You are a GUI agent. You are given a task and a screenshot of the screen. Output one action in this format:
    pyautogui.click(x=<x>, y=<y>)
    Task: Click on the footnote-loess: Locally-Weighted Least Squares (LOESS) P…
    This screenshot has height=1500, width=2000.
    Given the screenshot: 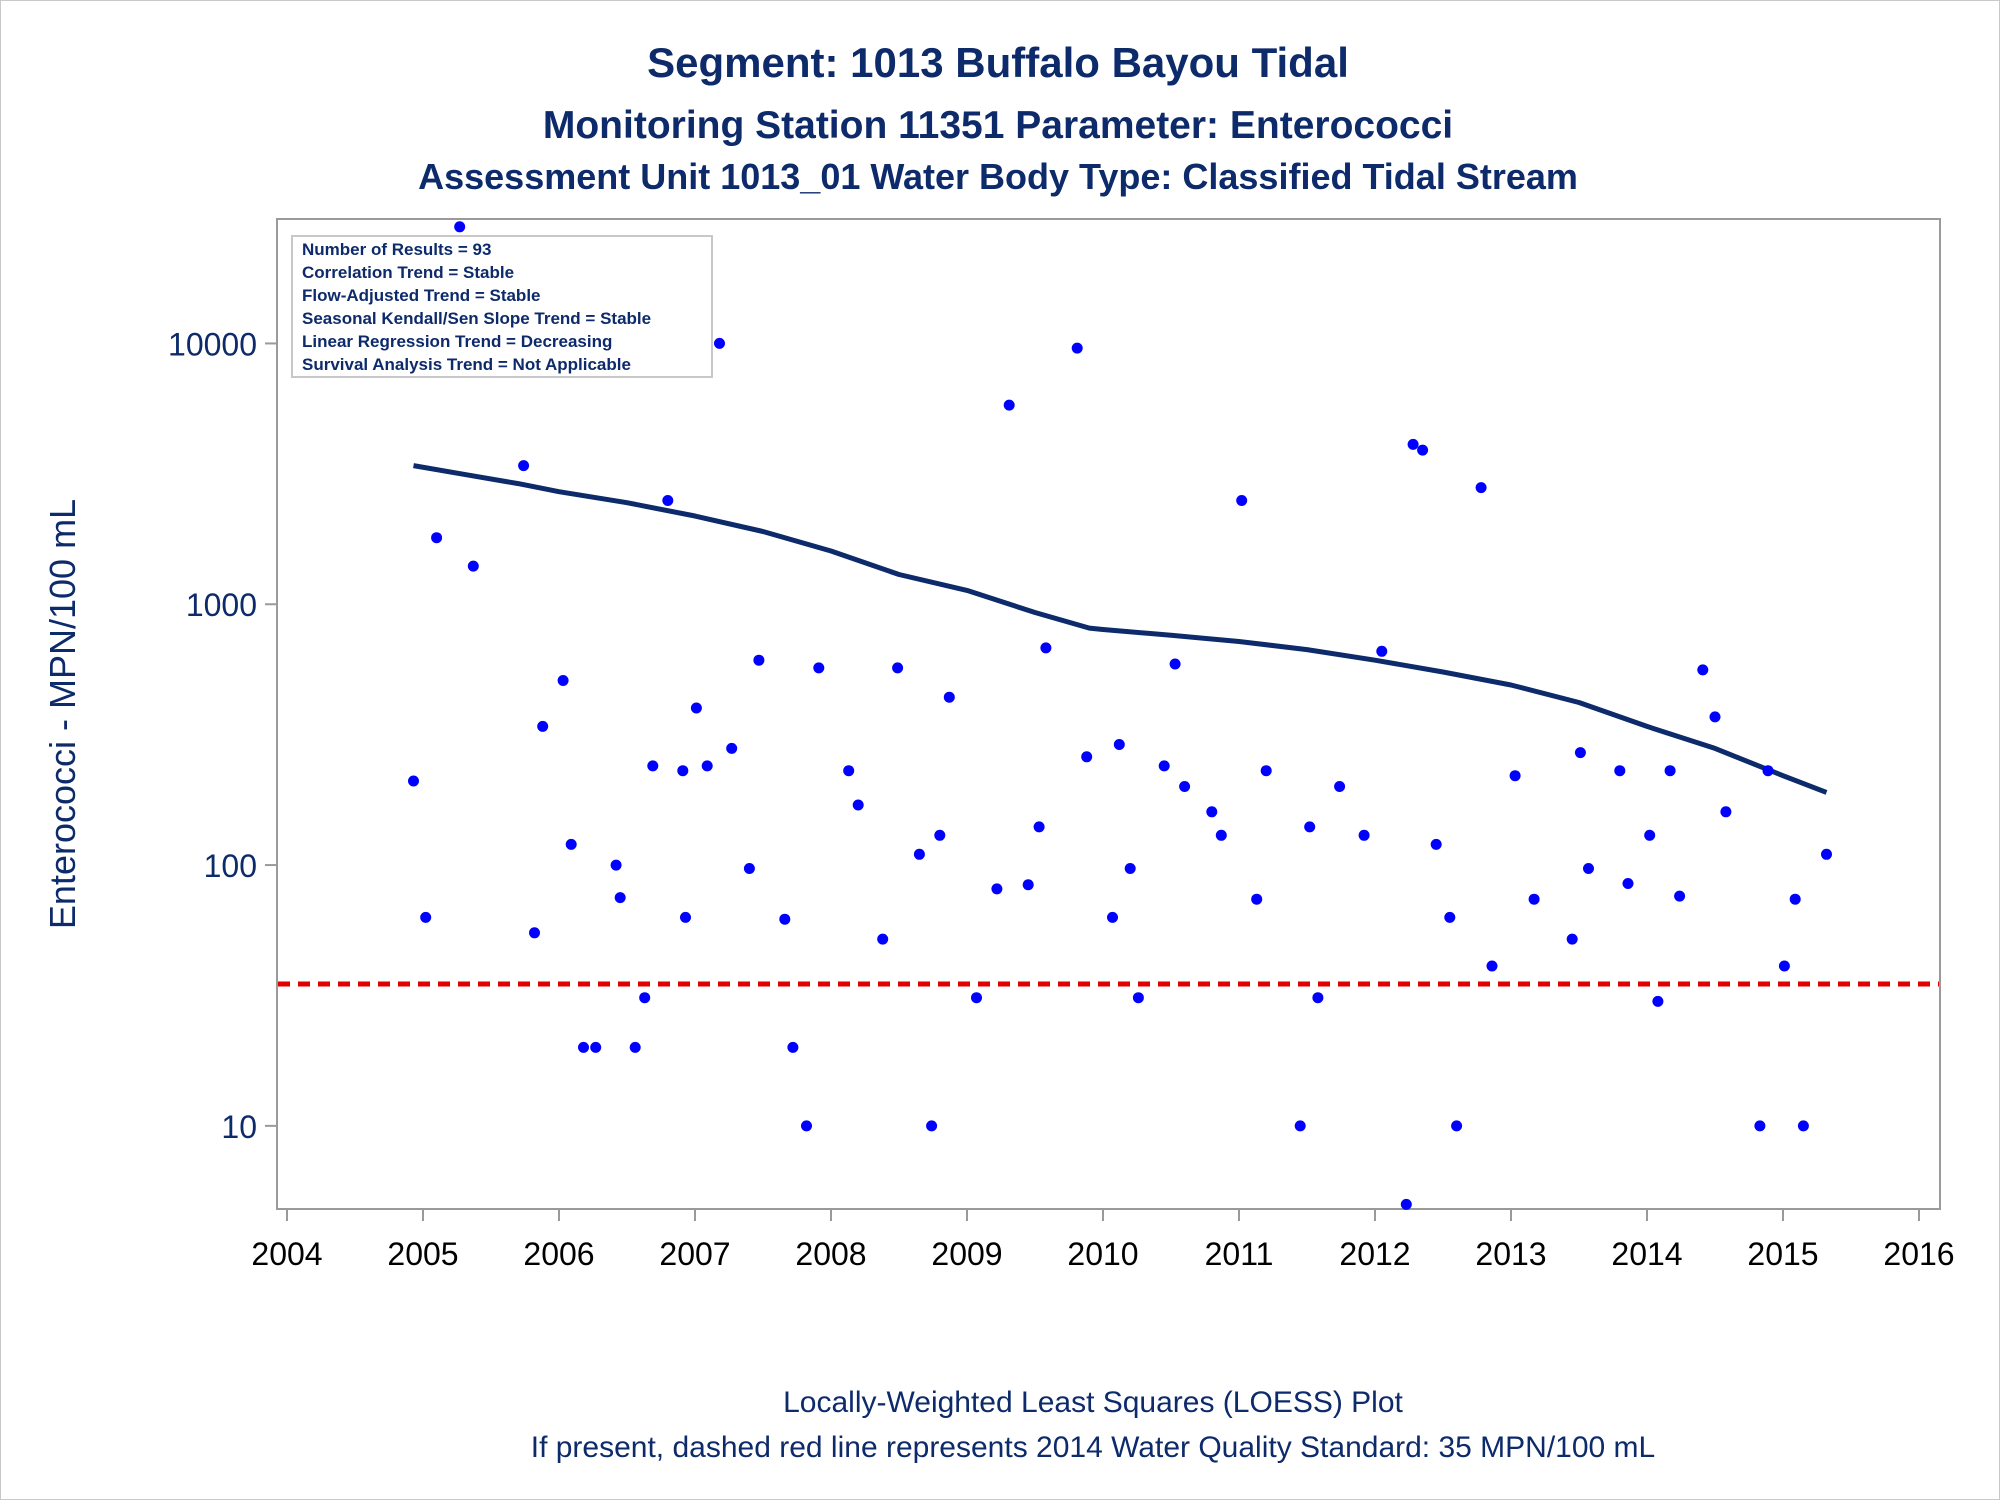 What is the action you would take?
    pyautogui.click(x=1093, y=1402)
    